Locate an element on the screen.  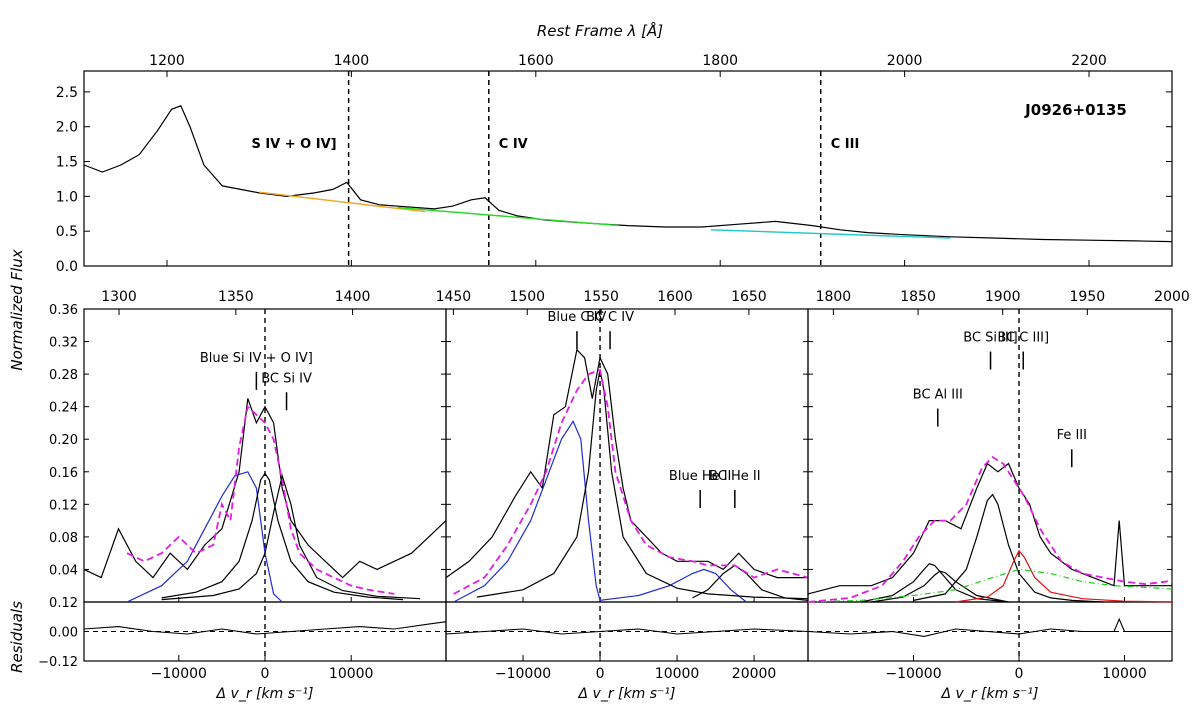
x-tick-label: 2000 is located at coordinates (905, 61).